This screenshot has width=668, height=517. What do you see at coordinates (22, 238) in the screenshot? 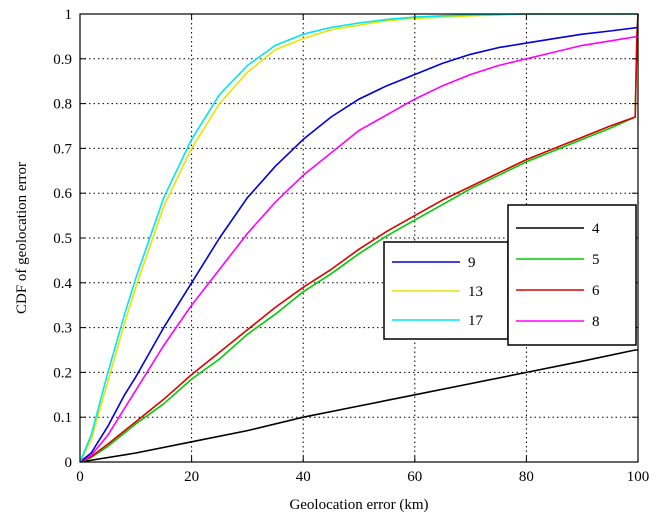
I see `y-axis-label: CDF of geolocation error` at bounding box center [22, 238].